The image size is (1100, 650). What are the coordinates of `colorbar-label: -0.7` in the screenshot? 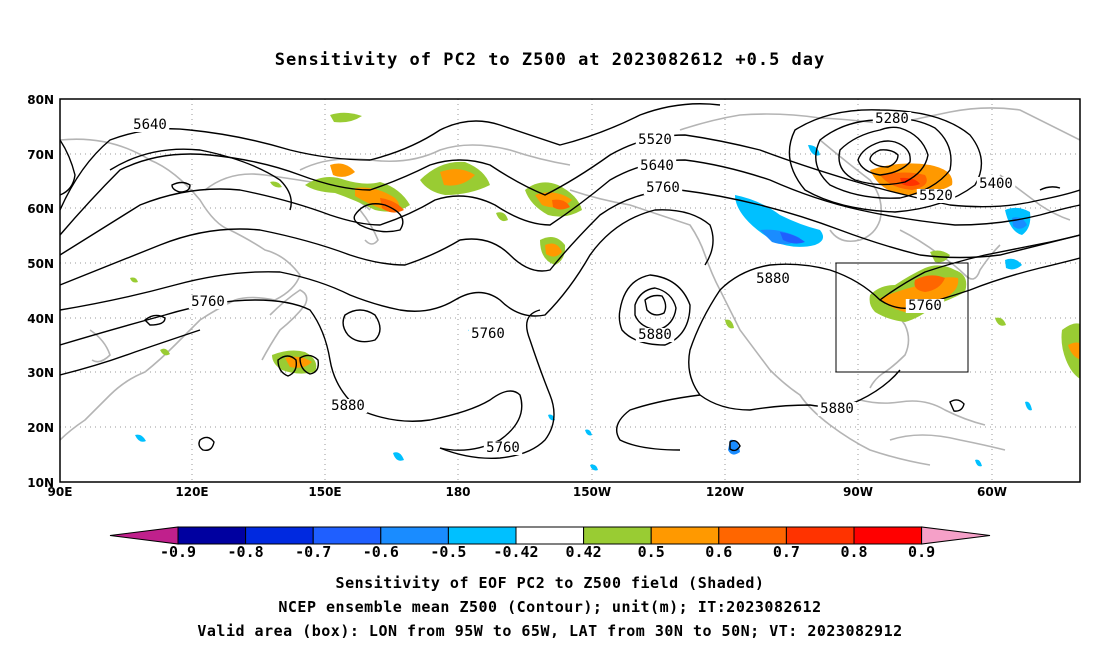 It's located at (313, 552).